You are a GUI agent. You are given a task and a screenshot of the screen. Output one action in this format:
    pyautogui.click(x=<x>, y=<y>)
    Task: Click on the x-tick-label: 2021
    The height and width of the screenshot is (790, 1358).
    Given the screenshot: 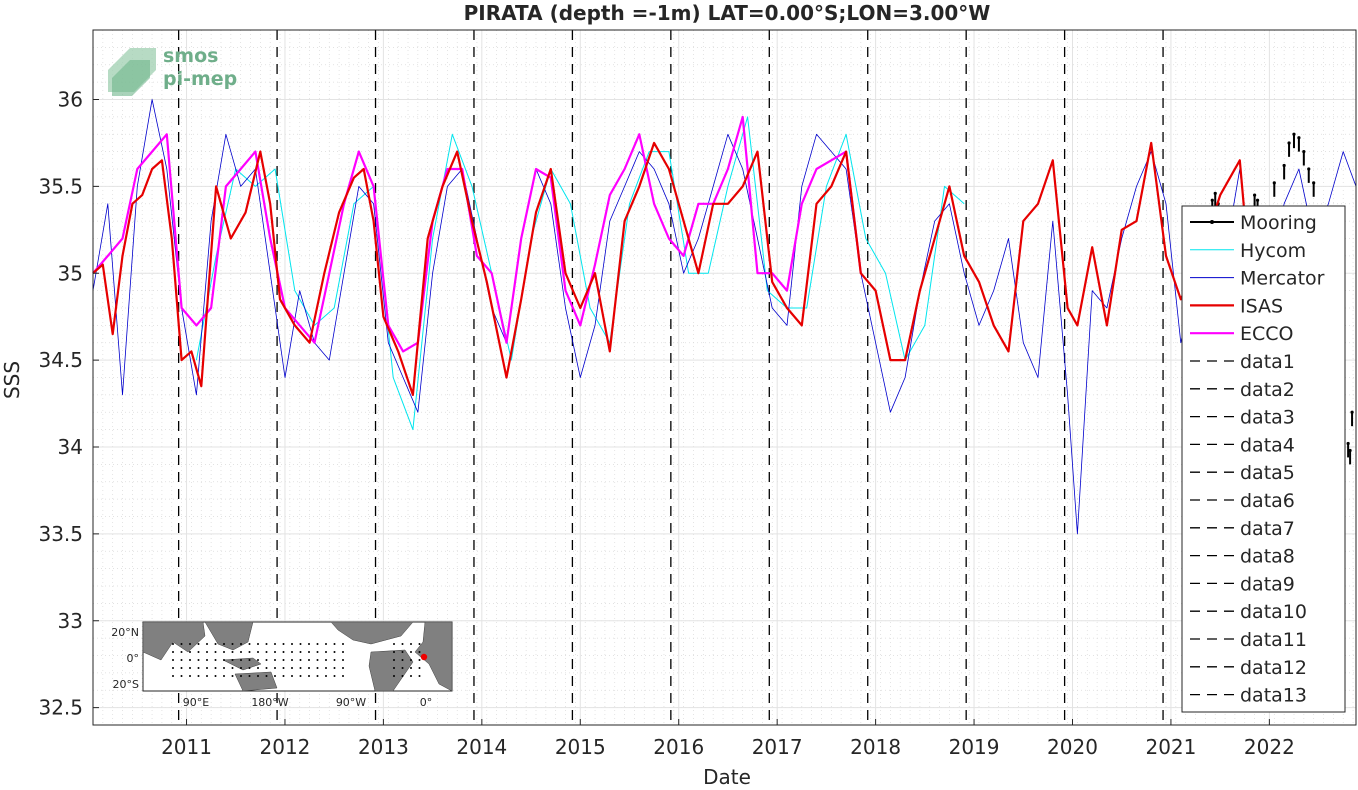 What is the action you would take?
    pyautogui.click(x=1170, y=747)
    